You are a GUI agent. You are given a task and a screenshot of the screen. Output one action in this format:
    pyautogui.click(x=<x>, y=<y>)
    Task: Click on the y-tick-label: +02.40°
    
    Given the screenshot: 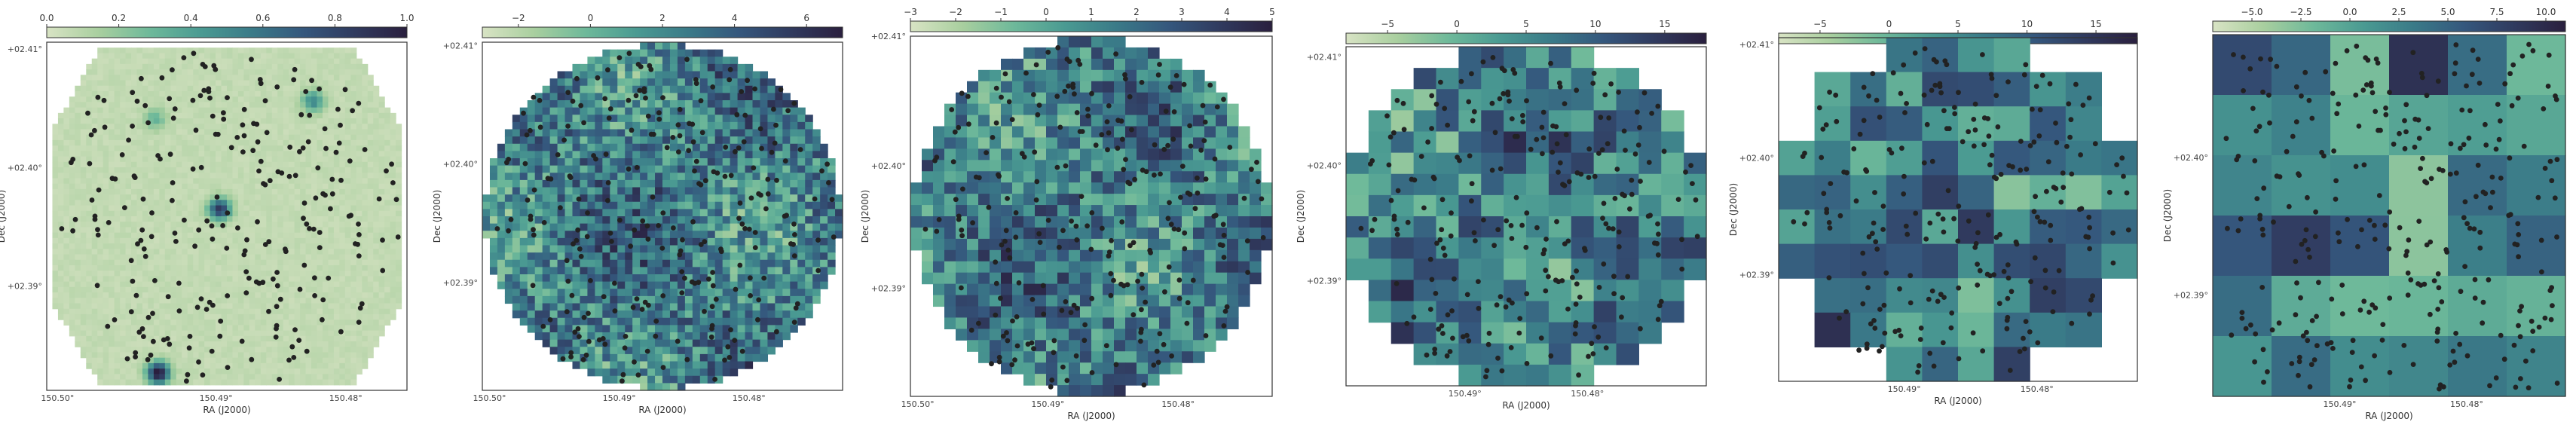 What is the action you would take?
    pyautogui.click(x=25, y=168)
    